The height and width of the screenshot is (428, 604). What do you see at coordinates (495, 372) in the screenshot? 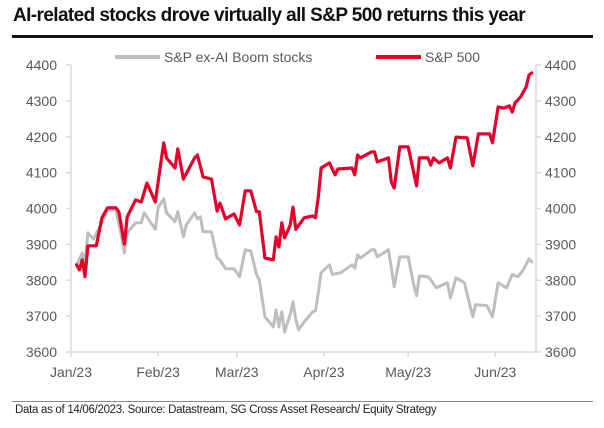
I see `x-tick-label: Jun/23` at bounding box center [495, 372].